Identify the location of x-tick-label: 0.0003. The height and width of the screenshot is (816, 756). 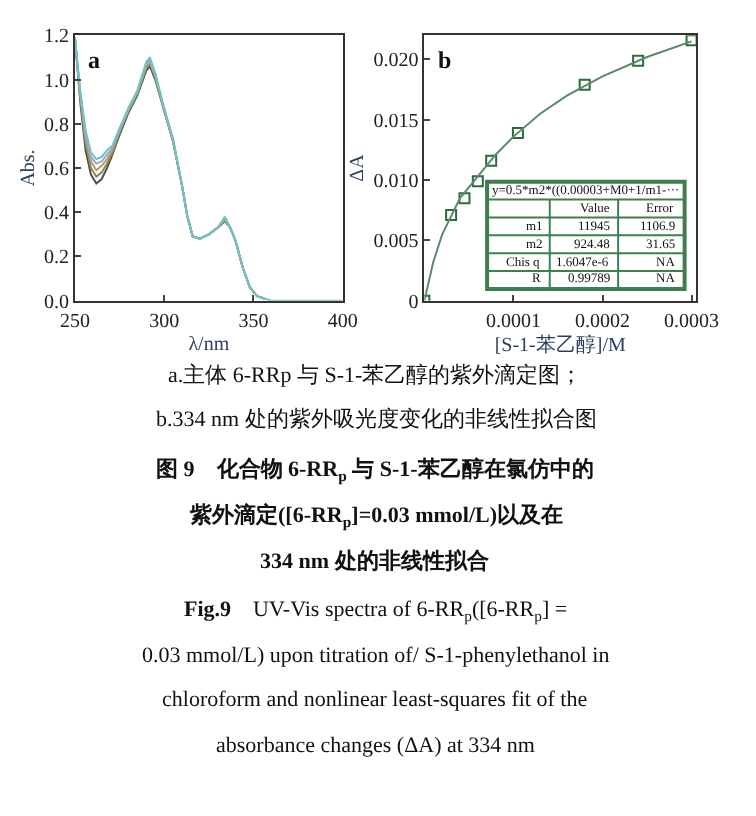
(692, 321).